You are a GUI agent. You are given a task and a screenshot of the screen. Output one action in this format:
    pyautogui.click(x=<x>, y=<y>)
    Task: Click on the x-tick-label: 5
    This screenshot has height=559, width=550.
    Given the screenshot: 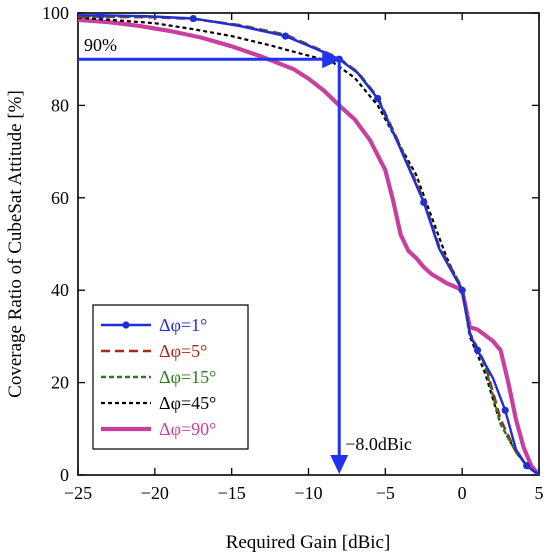 What is the action you would take?
    pyautogui.click(x=539, y=493)
    